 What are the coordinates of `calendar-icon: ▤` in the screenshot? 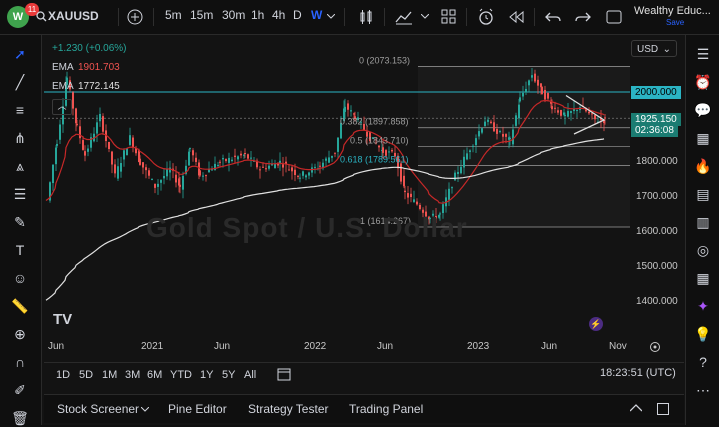 It's located at (703, 194).